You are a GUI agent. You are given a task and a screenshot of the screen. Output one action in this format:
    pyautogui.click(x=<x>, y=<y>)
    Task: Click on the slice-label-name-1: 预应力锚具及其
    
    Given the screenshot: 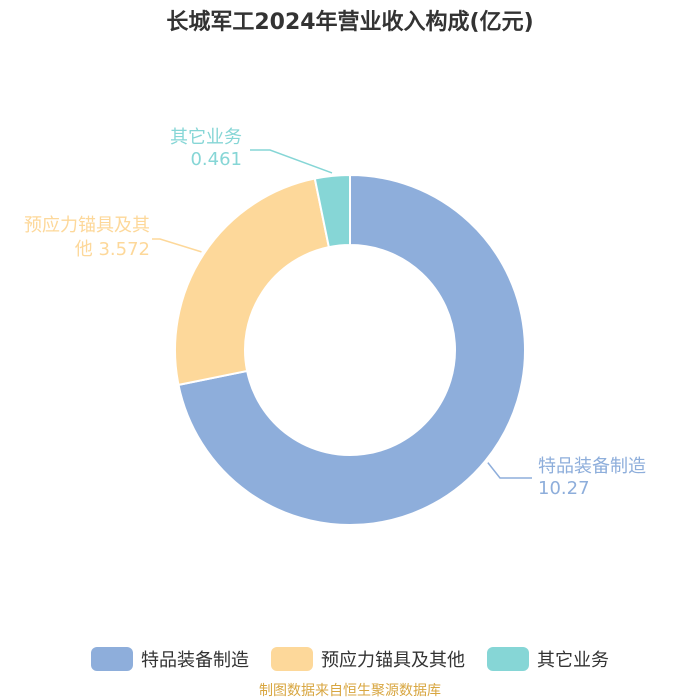 What is the action you would take?
    pyautogui.click(x=87, y=225)
    